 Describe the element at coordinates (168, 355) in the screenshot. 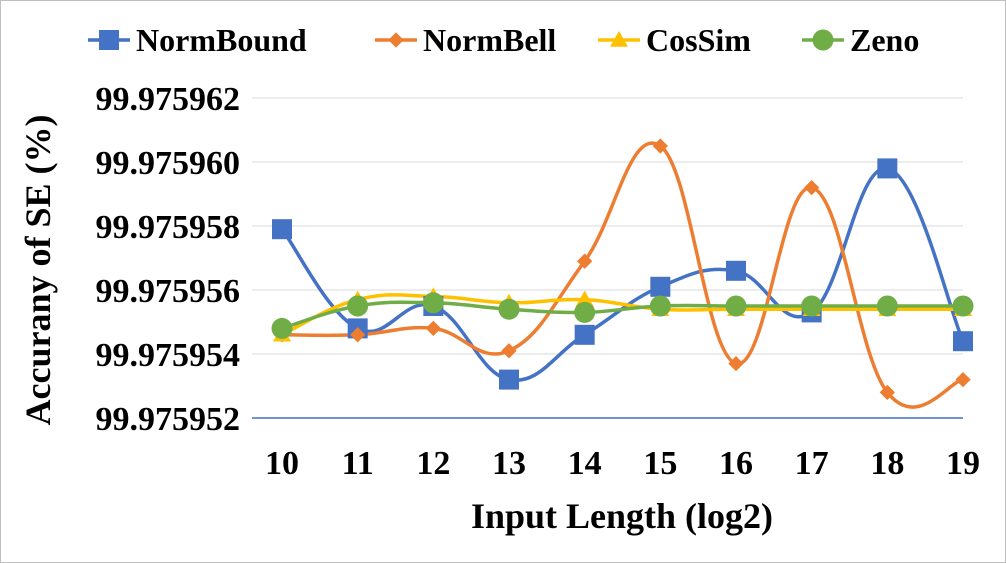

I see `y-tick-label: 99.975954` at that location.